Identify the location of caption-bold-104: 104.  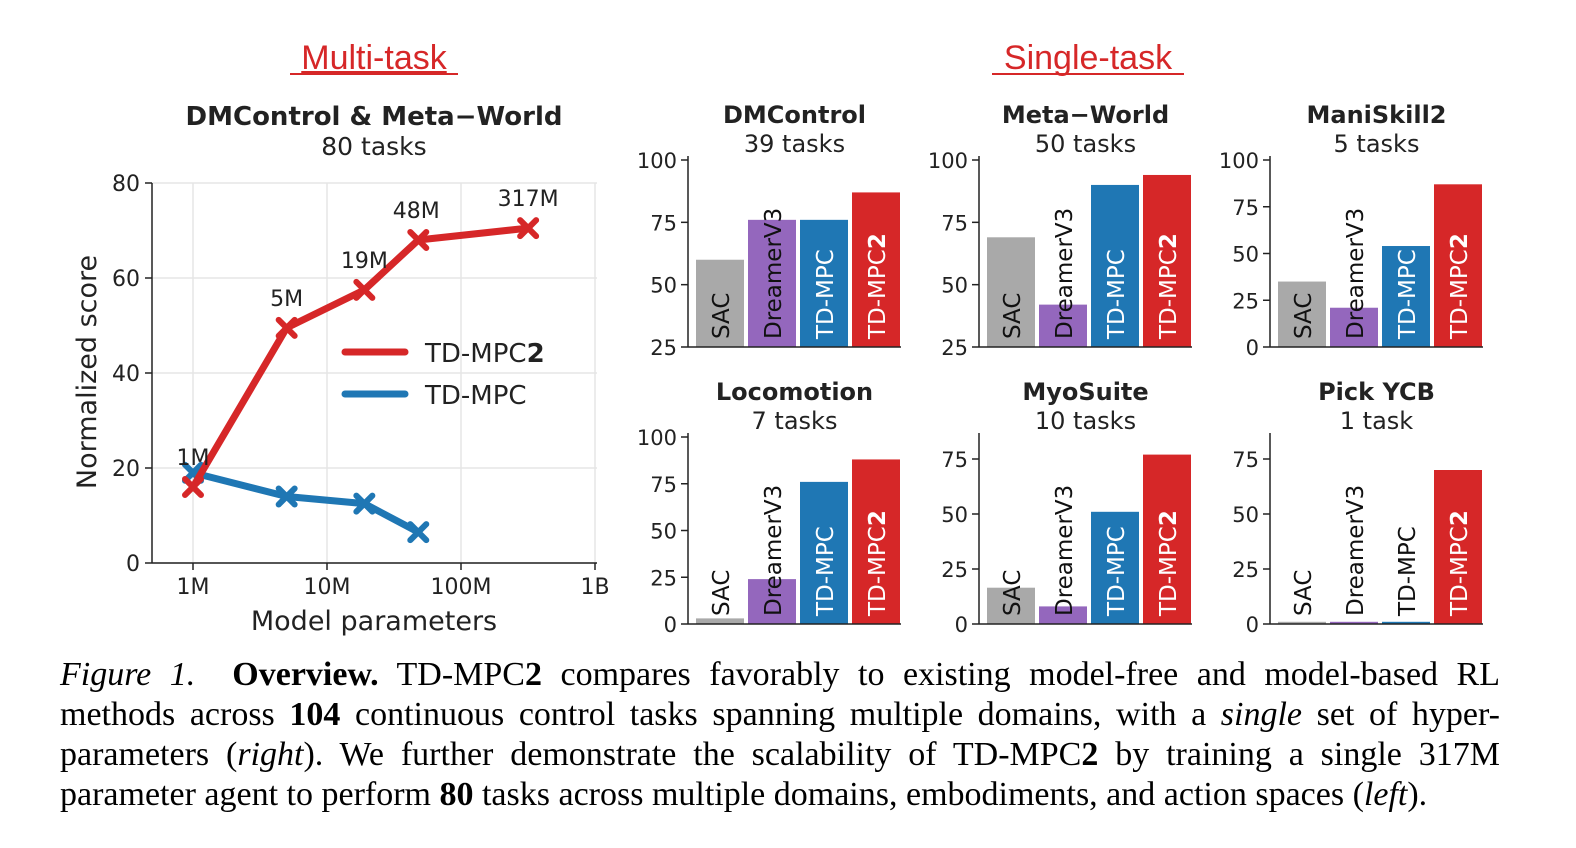
(315, 714).